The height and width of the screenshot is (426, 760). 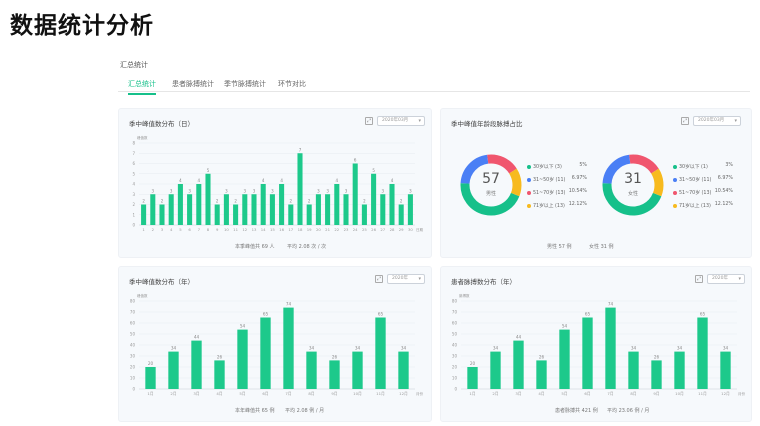 I want to click on x-tick-label: 3, so click(x=162, y=229).